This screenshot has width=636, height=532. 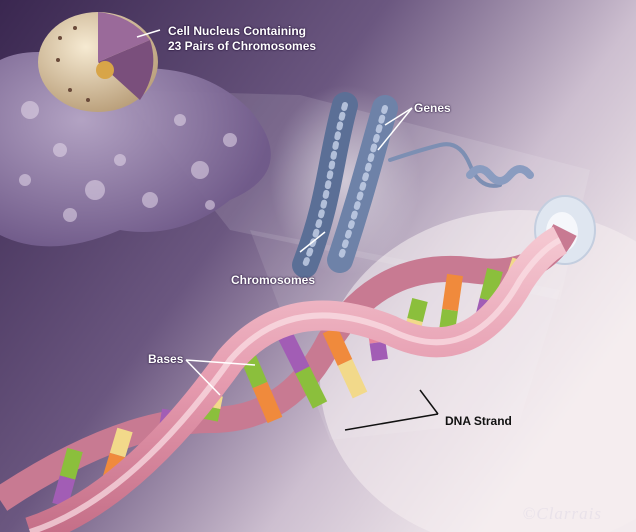 I want to click on cell-nucleus, so click(x=98, y=62).